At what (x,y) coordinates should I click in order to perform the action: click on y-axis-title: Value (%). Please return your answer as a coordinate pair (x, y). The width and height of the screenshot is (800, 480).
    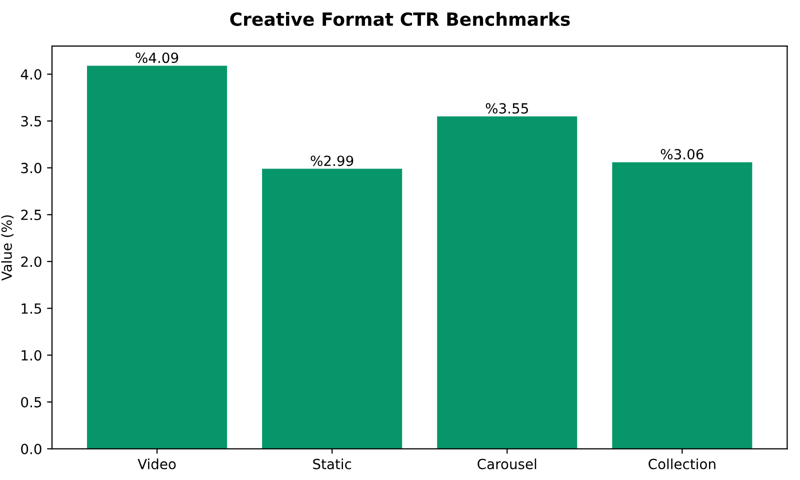
    Looking at the image, I should click on (7, 248).